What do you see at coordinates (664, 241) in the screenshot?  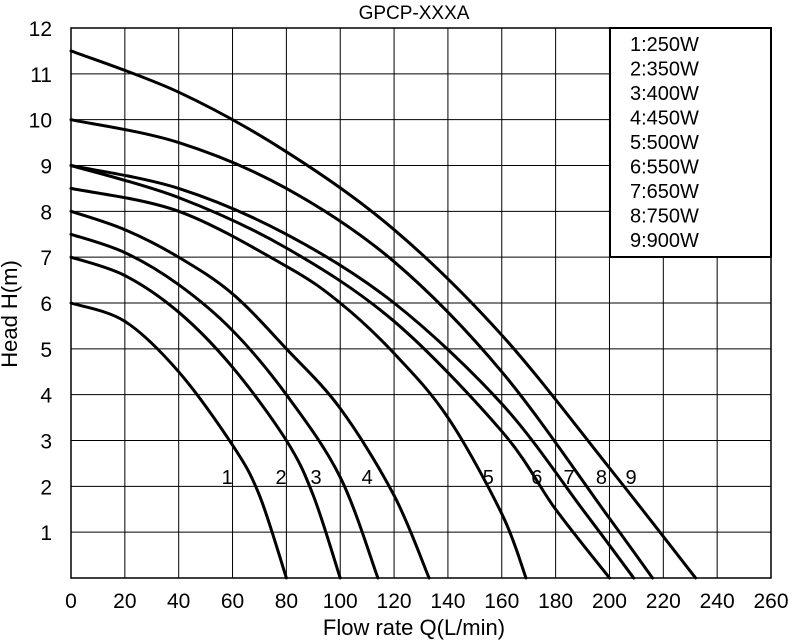 I see `legend-entry: 9:900W` at bounding box center [664, 241].